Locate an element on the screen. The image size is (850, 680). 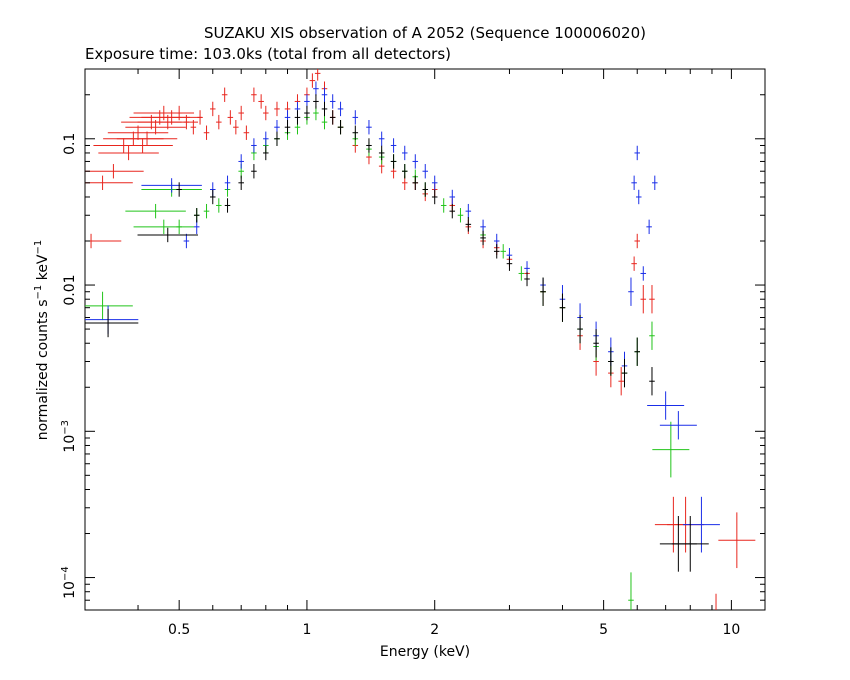
x-axis-label: Energy (keV) is located at coordinates (425, 652).